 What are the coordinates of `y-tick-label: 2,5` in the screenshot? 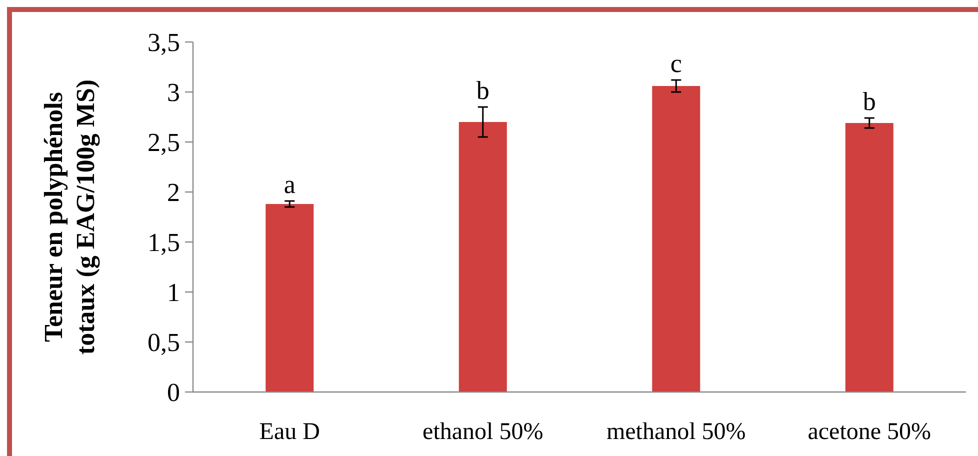 It's located at (164, 143).